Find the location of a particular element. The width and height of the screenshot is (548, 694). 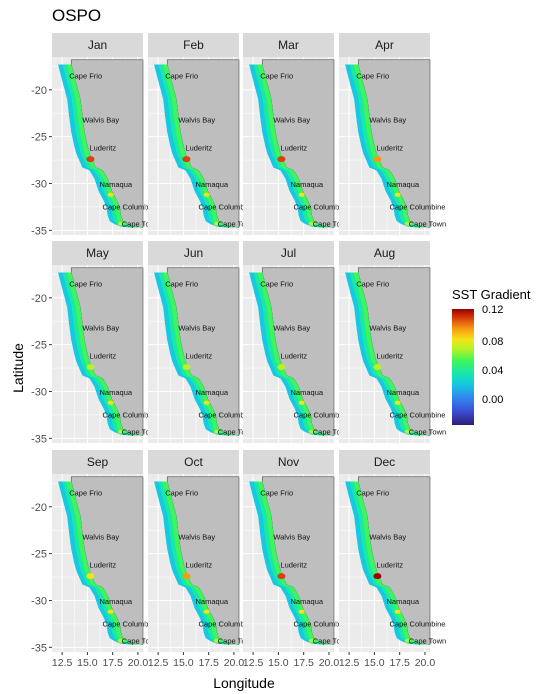

facet-label: Jun is located at coordinates (193, 253).